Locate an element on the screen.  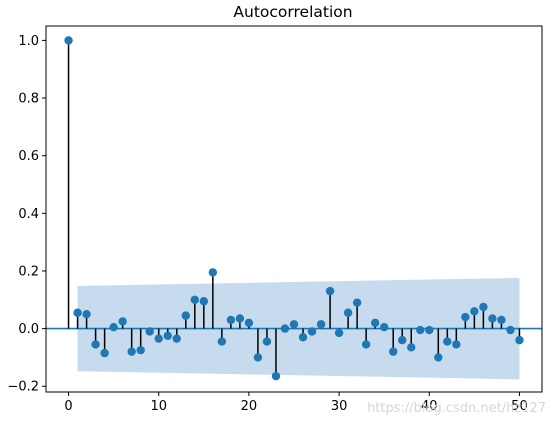
y-tick-label: 0.4 is located at coordinates (28, 214).